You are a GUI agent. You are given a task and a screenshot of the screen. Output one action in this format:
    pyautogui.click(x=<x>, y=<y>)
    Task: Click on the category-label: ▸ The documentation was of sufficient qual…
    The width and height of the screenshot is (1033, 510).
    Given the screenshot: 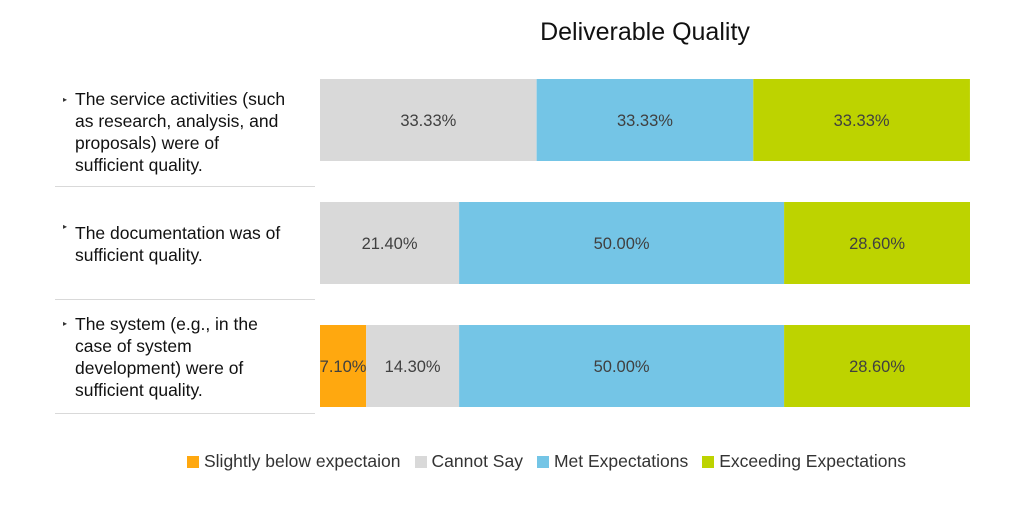 What is the action you would take?
    pyautogui.click(x=185, y=244)
    